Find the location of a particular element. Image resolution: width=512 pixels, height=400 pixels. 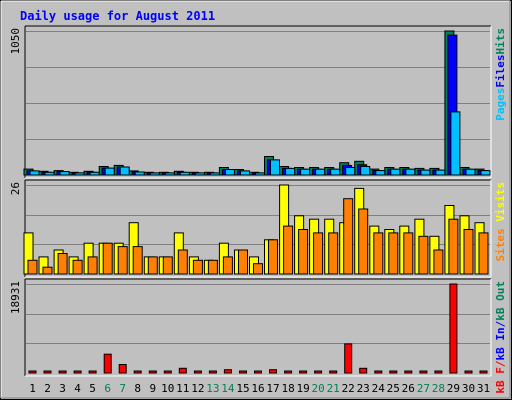

x-tick-label-day-13: 13 is located at coordinates (212, 388).